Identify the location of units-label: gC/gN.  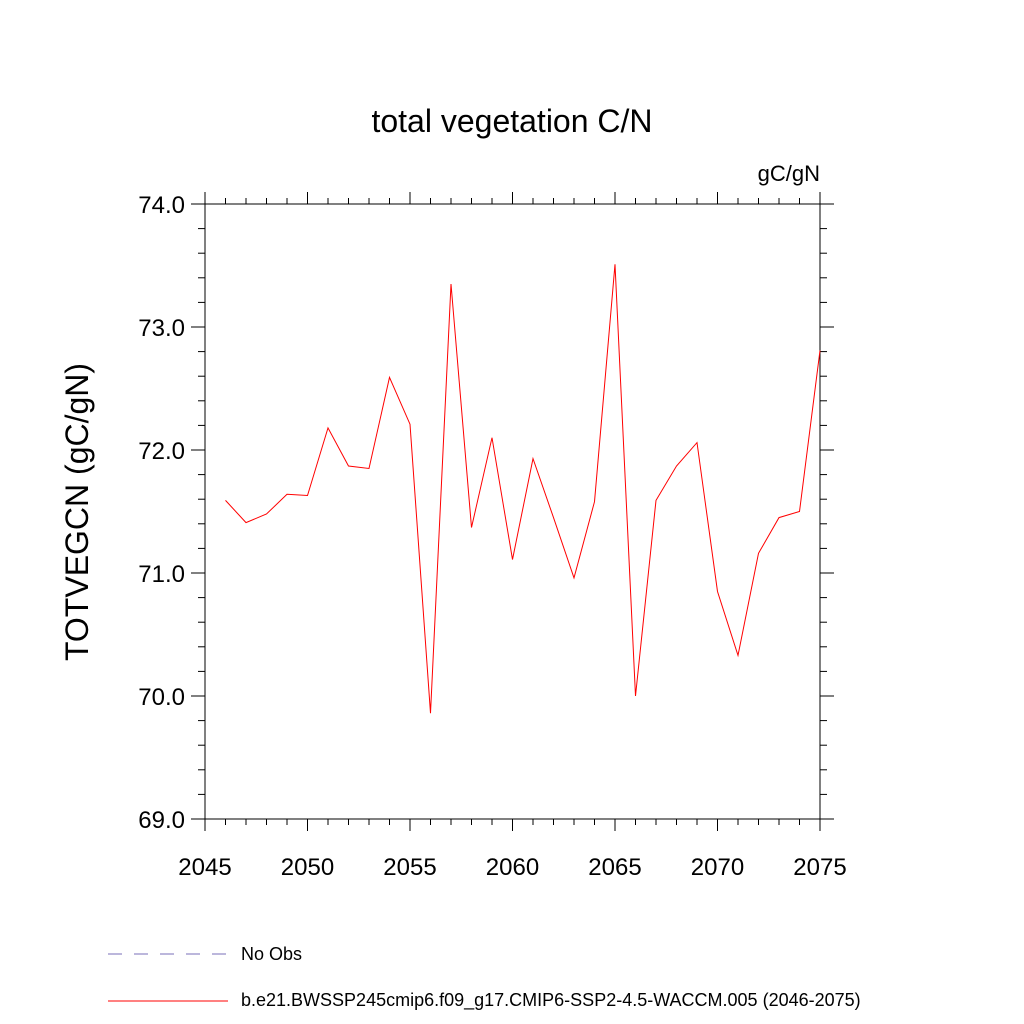
(789, 173).